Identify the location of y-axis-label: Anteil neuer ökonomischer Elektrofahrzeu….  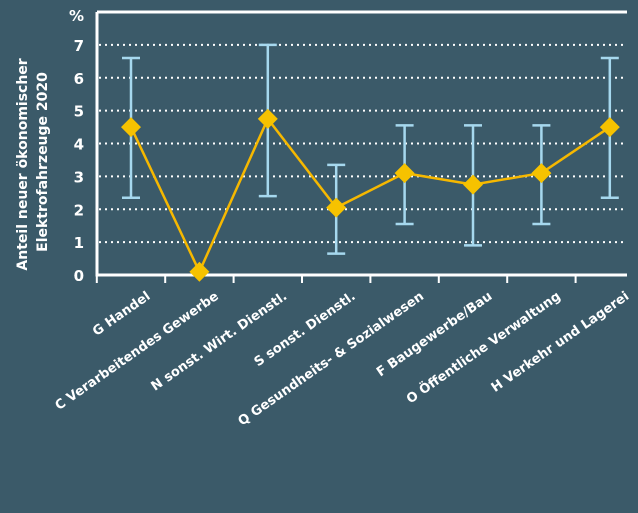
(33, 161).